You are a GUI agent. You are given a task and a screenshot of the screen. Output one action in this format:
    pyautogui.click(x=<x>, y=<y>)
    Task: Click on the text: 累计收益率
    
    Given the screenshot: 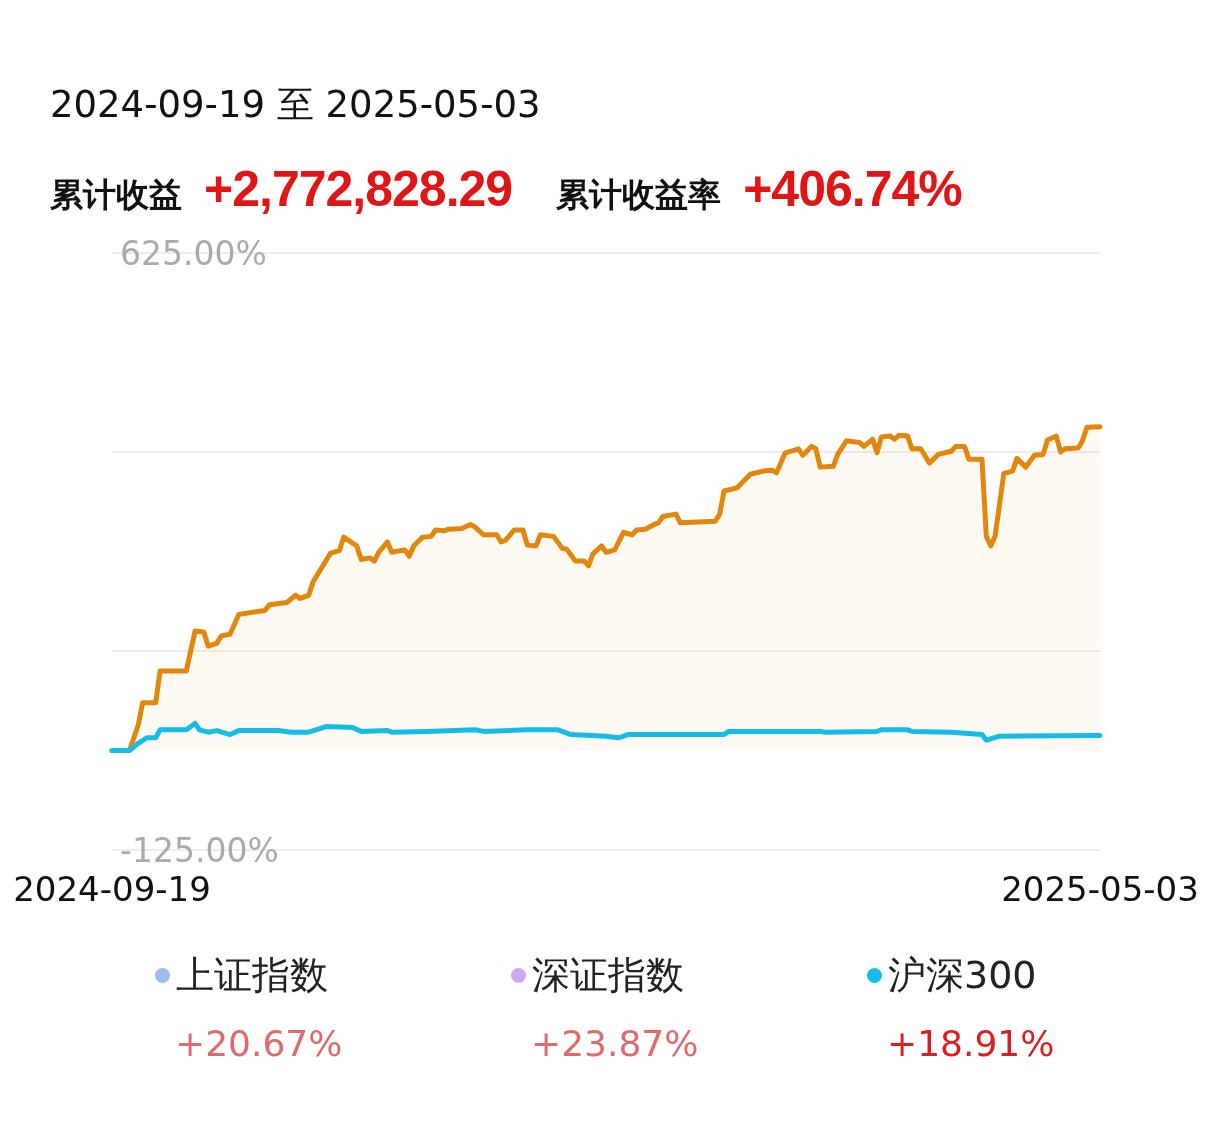 What is the action you would take?
    pyautogui.click(x=639, y=195)
    